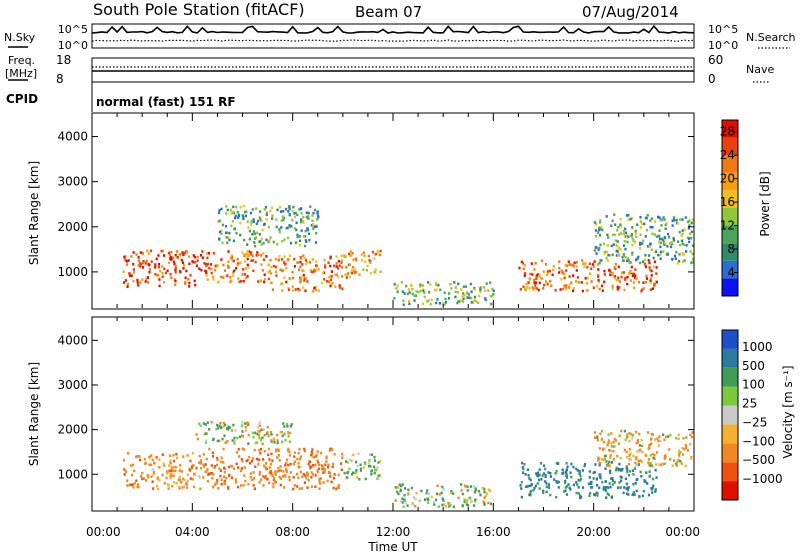 The width and height of the screenshot is (800, 554). I want to click on time-tick-label-0: 00:00, so click(103, 532).